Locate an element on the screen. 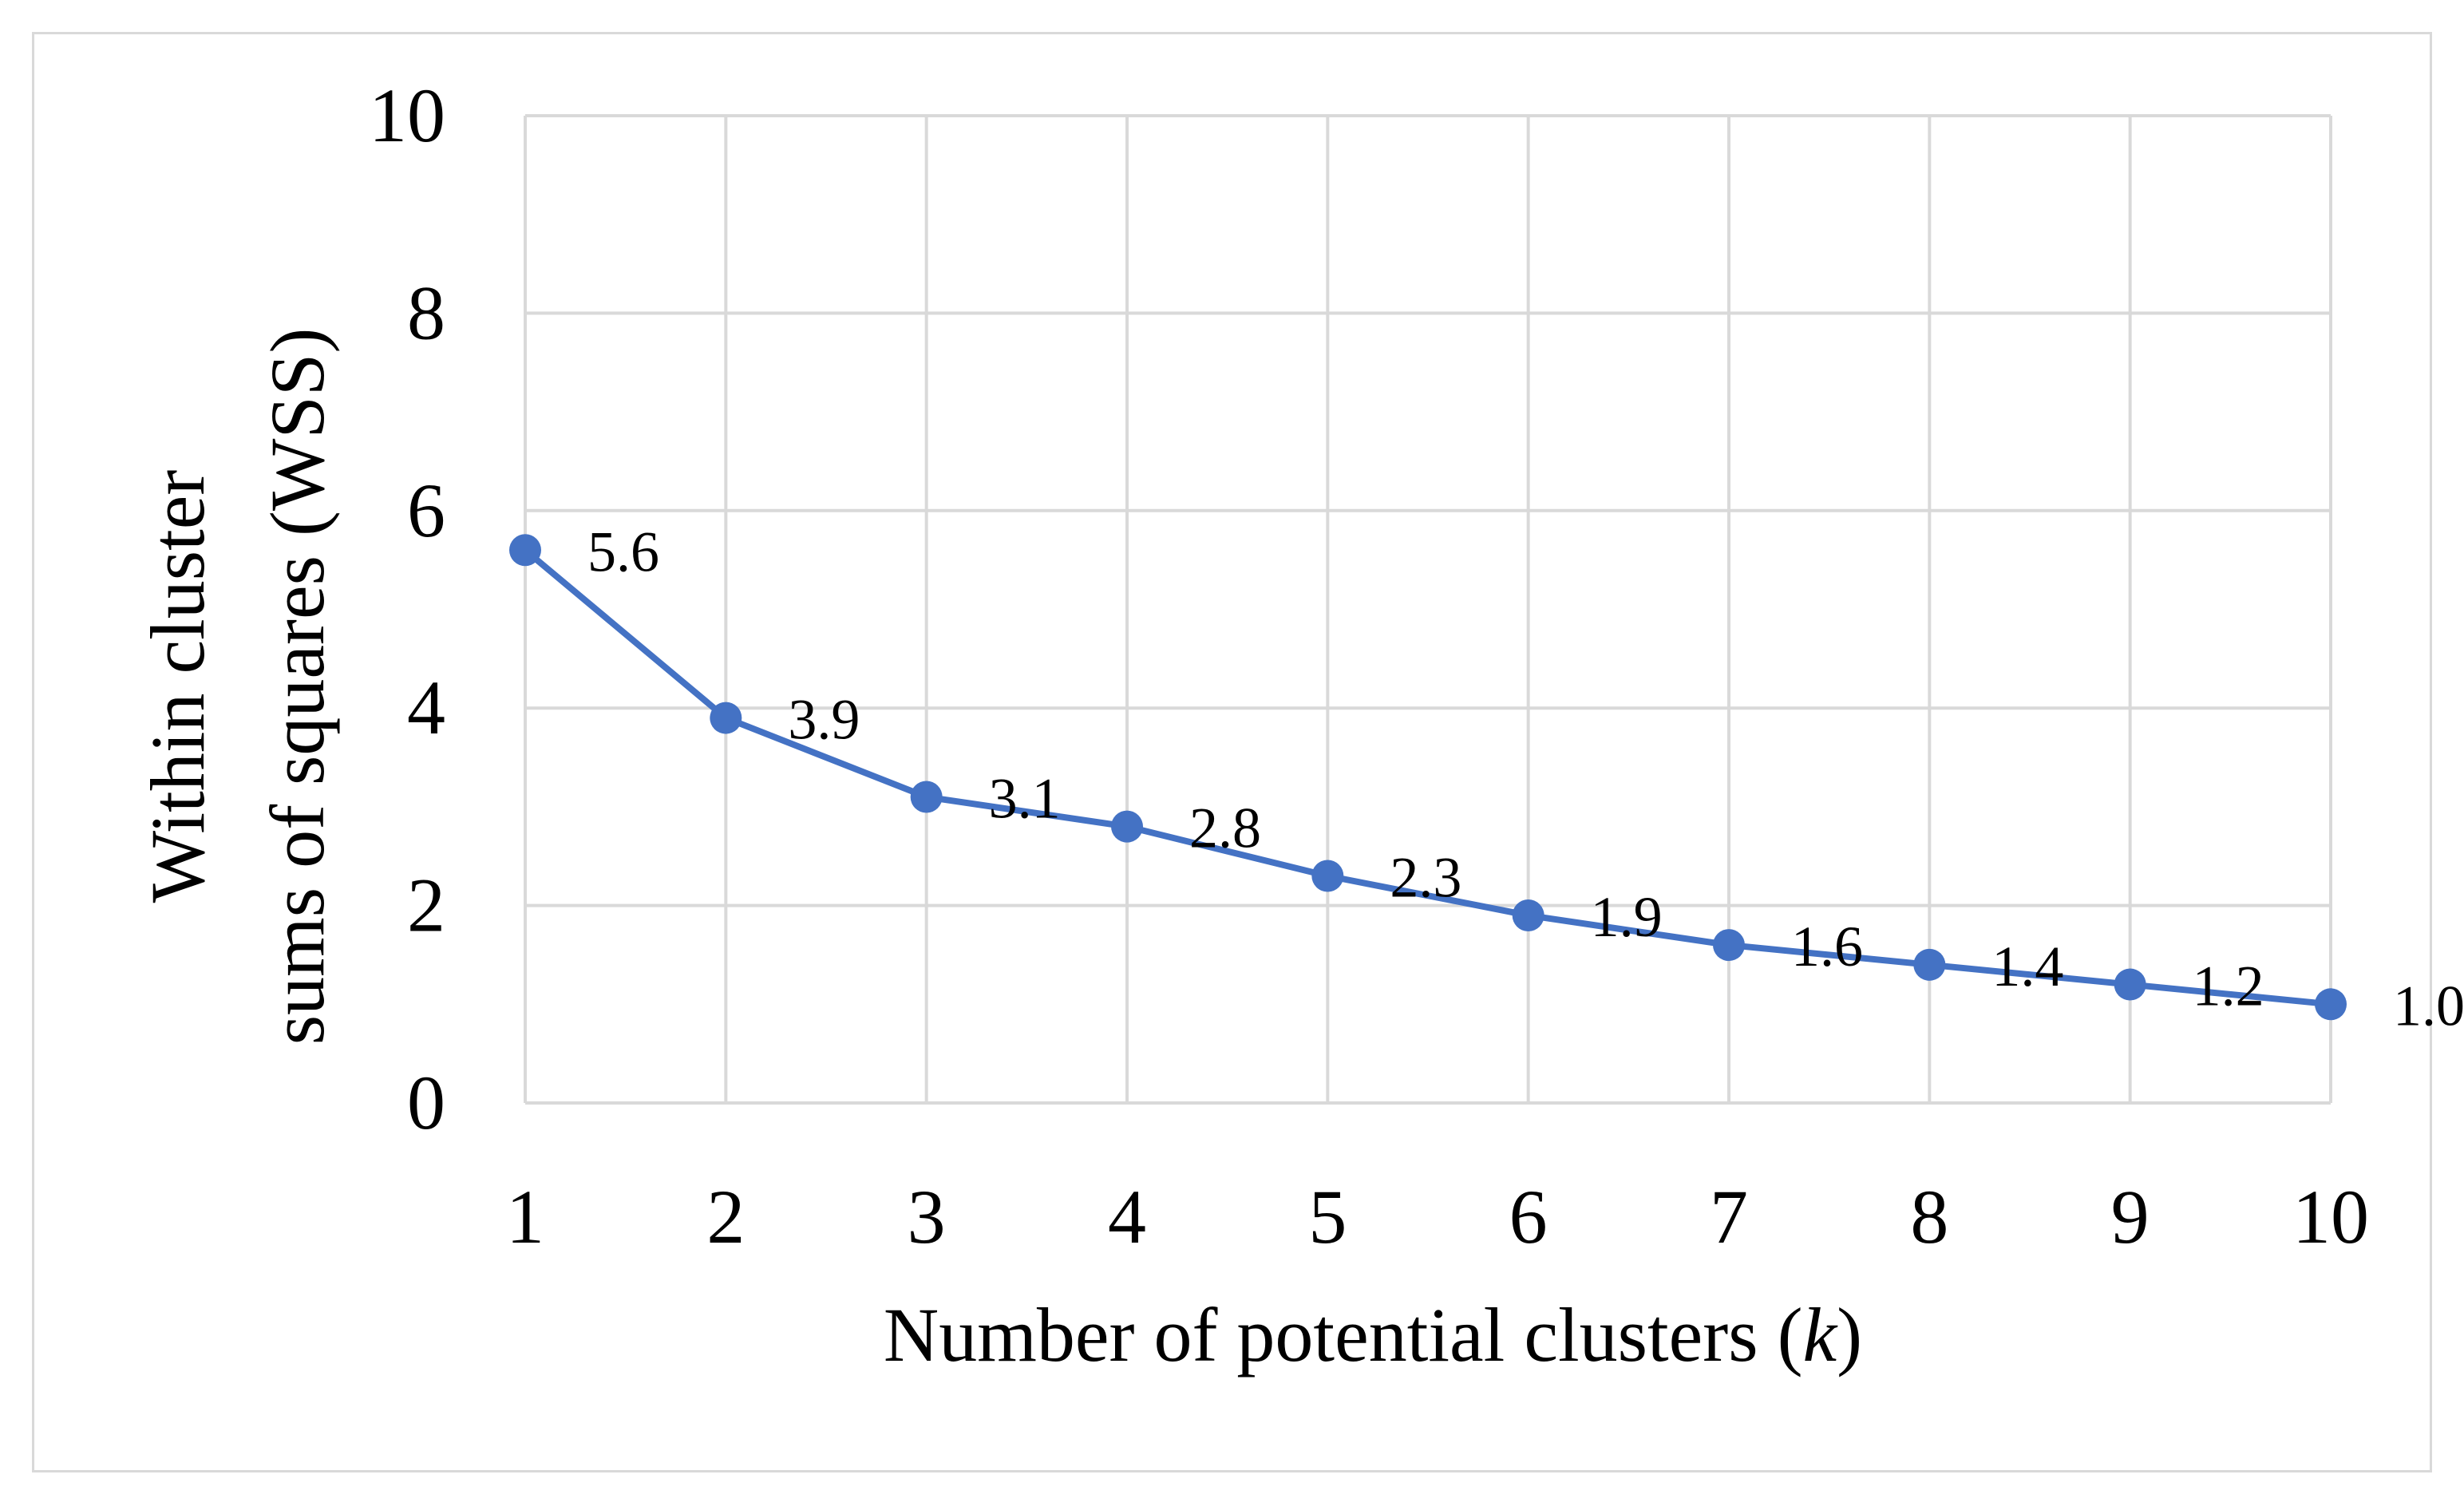 The height and width of the screenshot is (1506, 2464). y-tick-label: 4 is located at coordinates (426, 707).